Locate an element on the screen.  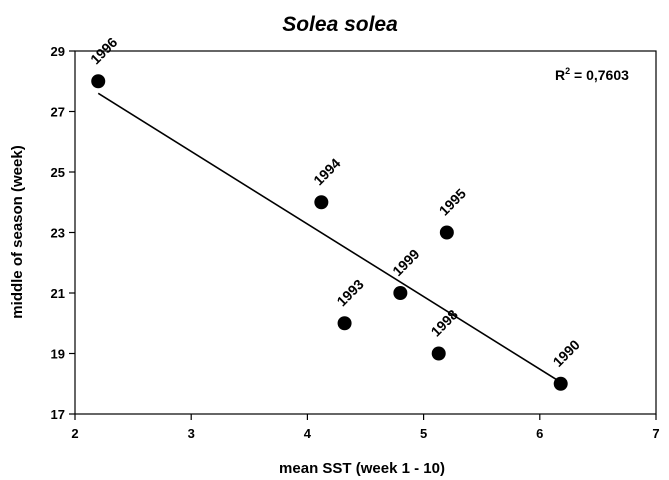
point-year-label: 1998 is located at coordinates (444, 322).